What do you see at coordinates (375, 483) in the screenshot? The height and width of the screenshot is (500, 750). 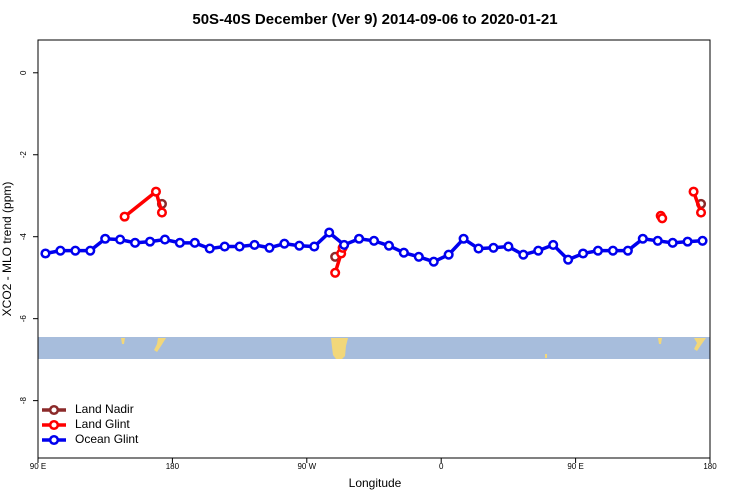 I see `x-axis-label: Longitude` at bounding box center [375, 483].